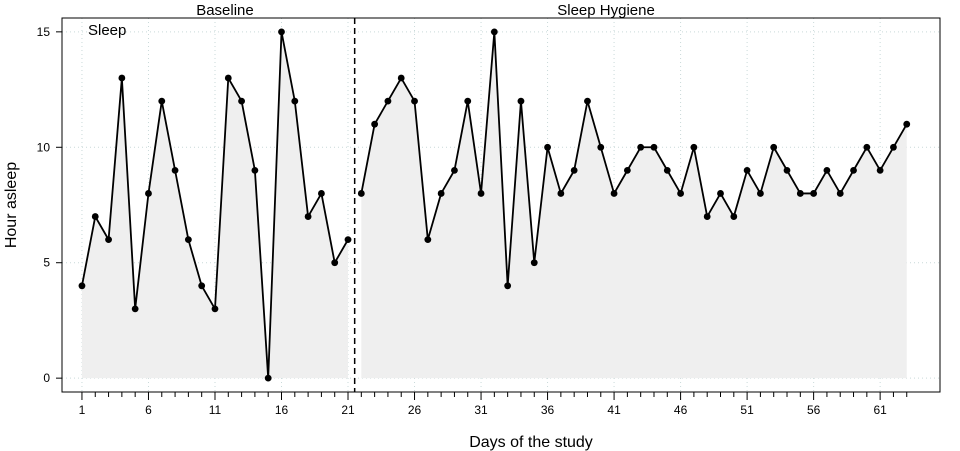 This screenshot has height=451, width=960. Describe the element at coordinates (107, 30) in the screenshot. I see `panel-label: Sleep` at that location.